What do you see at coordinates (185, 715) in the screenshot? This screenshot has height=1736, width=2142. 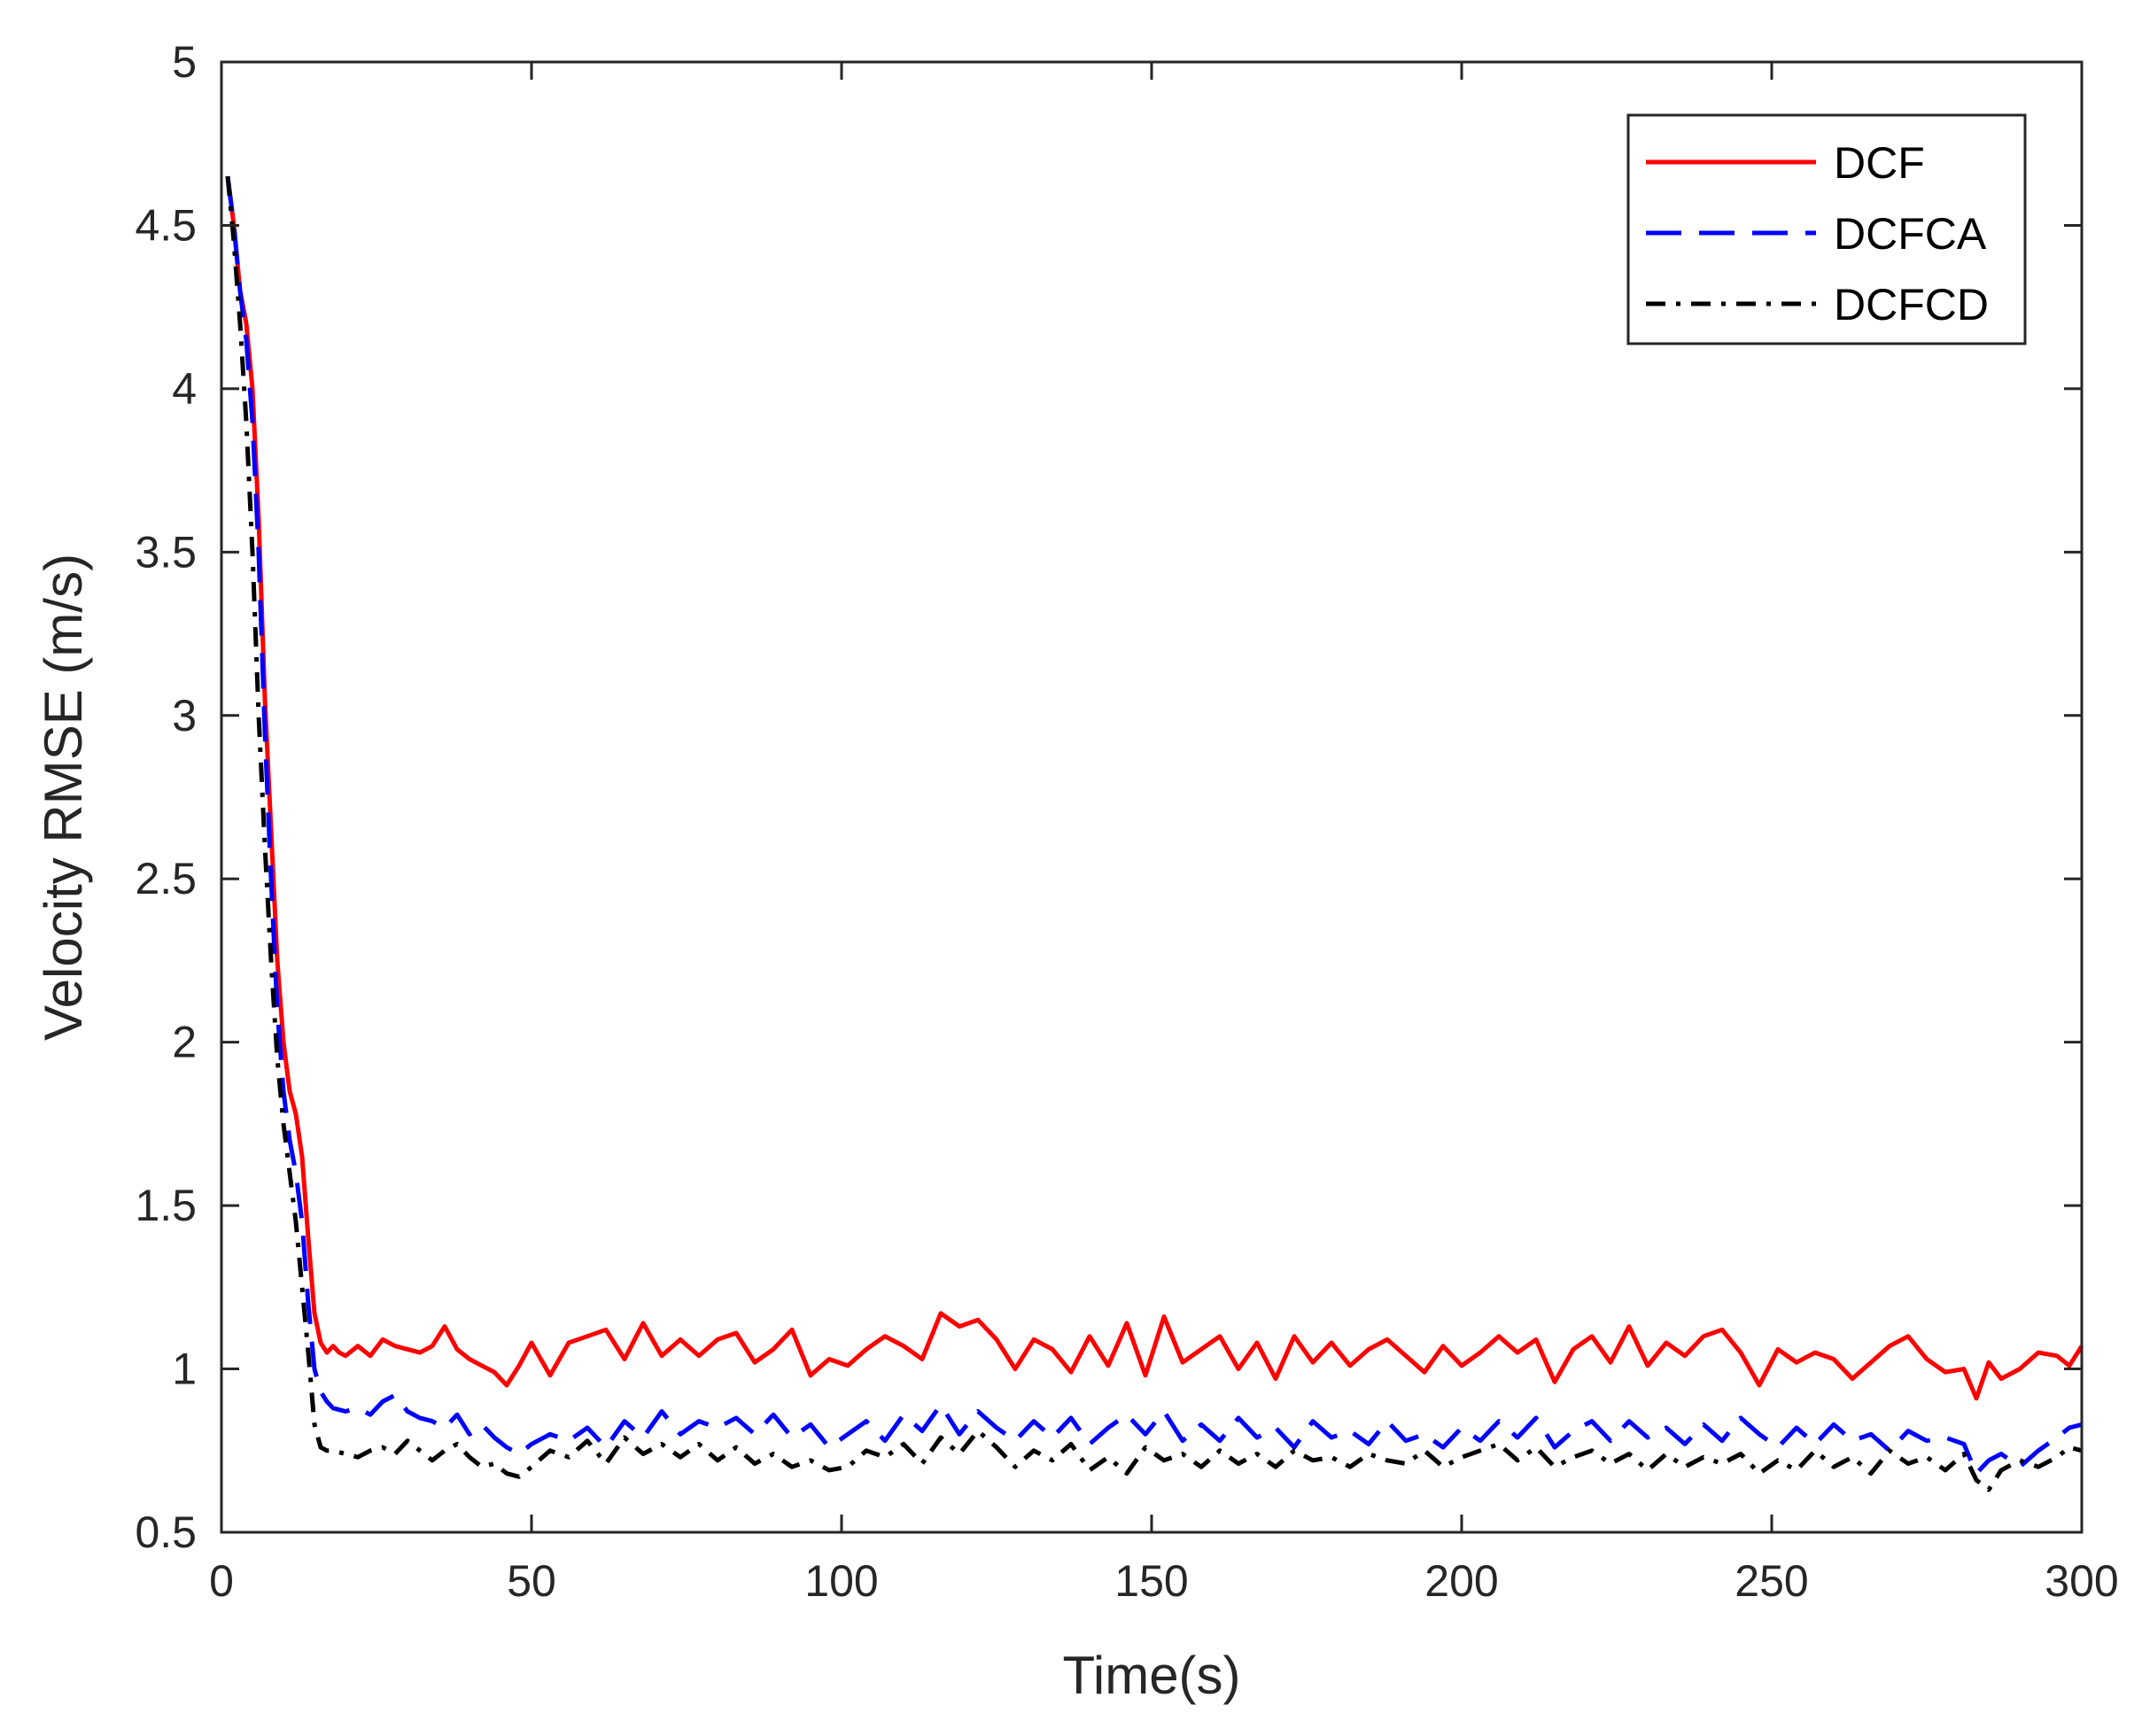 I see `y-tick-label: 3` at bounding box center [185, 715].